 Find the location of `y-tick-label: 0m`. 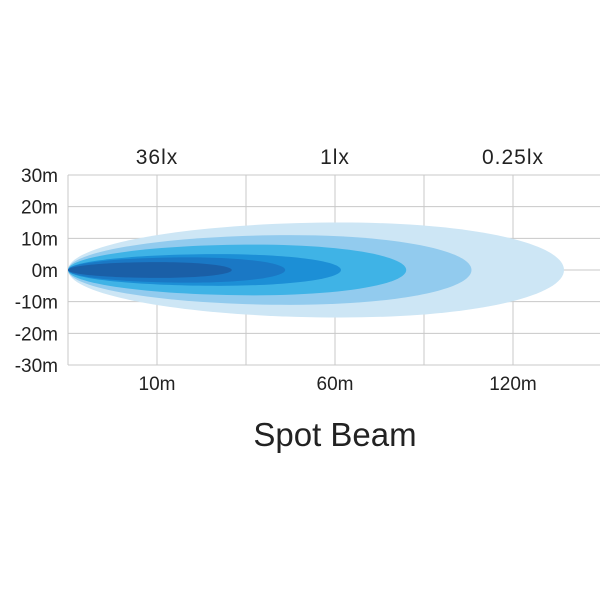

y-tick-label: 0m is located at coordinates (45, 271).